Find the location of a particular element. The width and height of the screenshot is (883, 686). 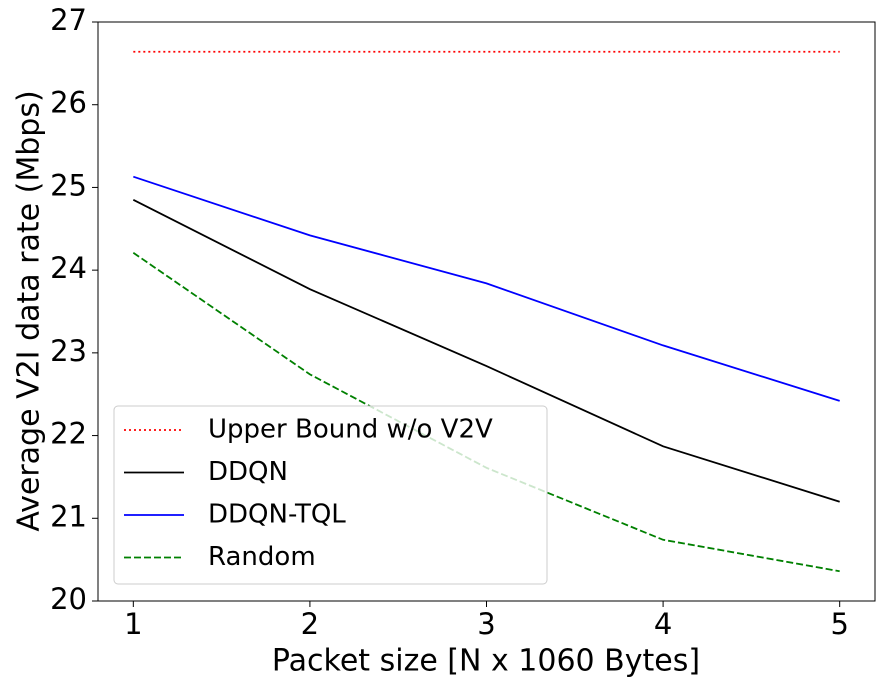

x-axis-label: Packet size [N x 1060 Bytes] is located at coordinates (486, 661).